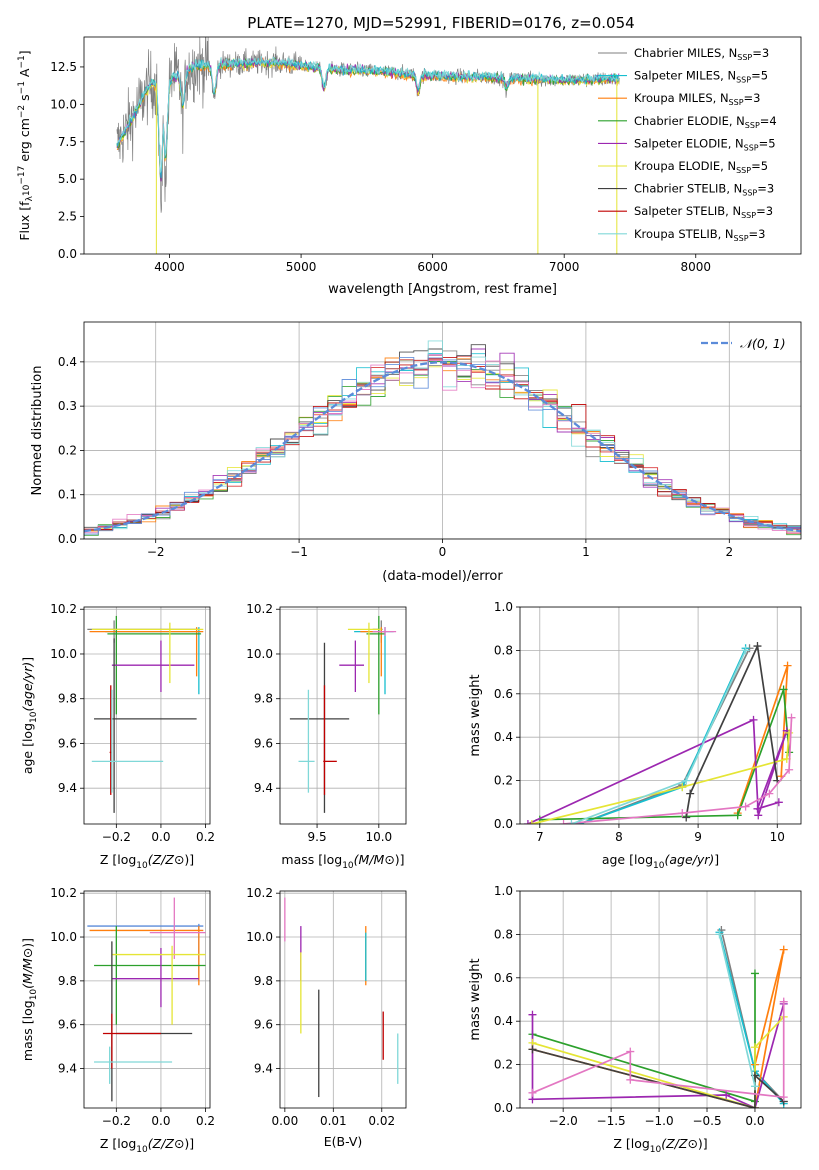  I want to click on x-axis-label: (data-model)/error, so click(442, 576).